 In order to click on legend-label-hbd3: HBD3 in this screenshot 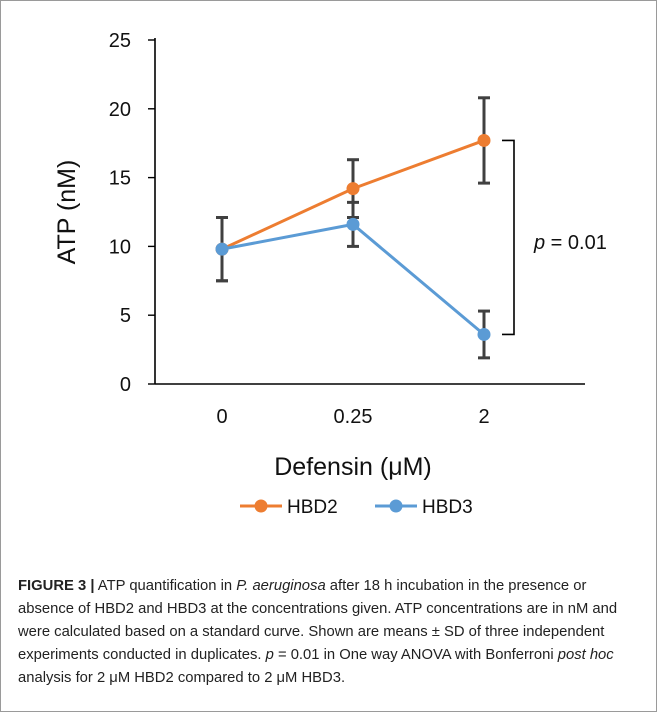, I will do `click(447, 507)`.